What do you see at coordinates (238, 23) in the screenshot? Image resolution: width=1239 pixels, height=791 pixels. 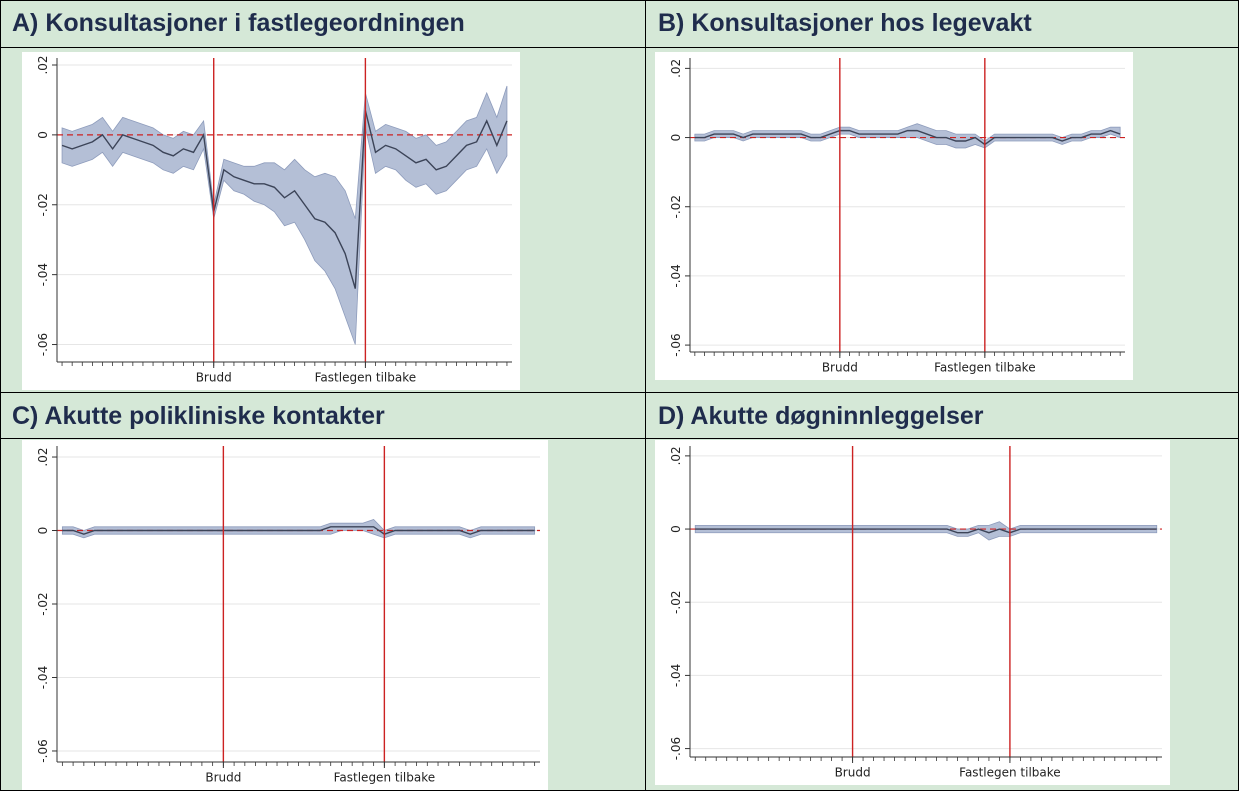 I see `panel-title: A) Konsultasjoner i fastlegeordningen` at bounding box center [238, 23].